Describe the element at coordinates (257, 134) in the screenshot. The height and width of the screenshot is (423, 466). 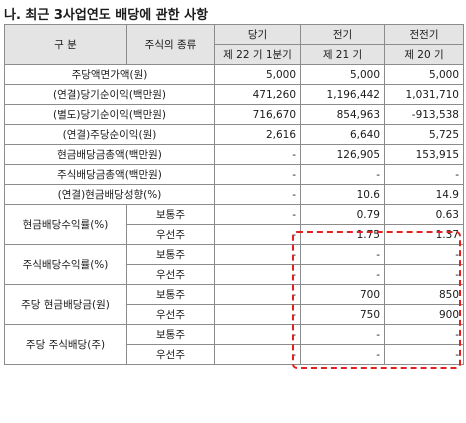
I see `value-cell: 2,616` at that location.